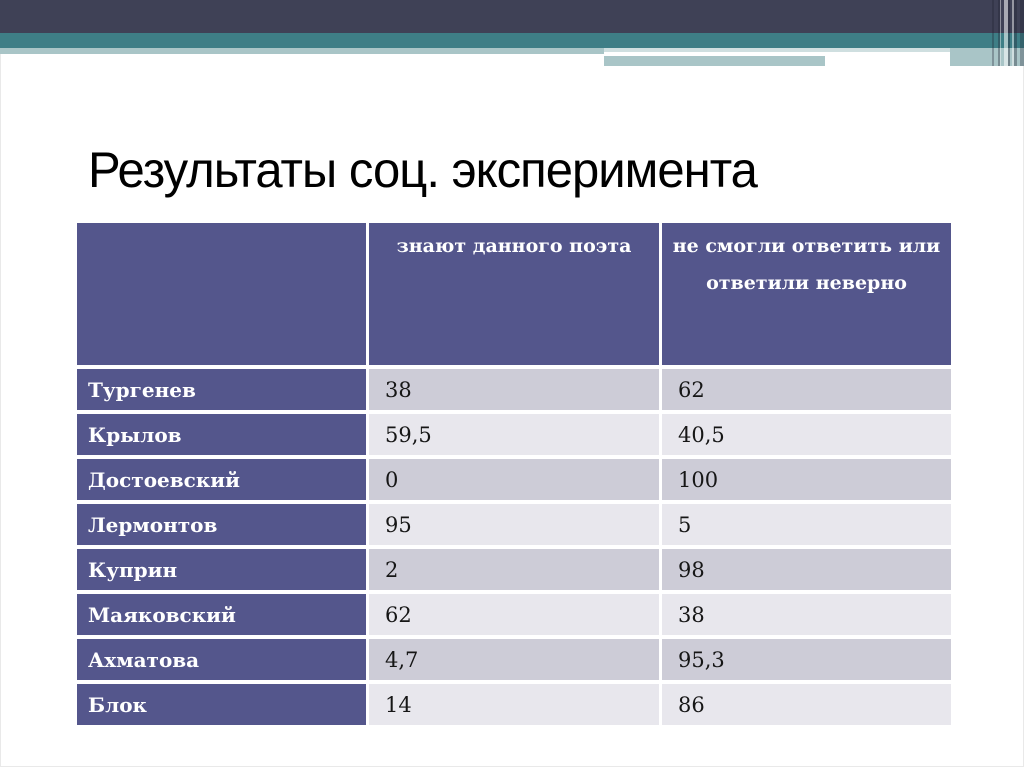 The image size is (1024, 767). What do you see at coordinates (806, 524) in the screenshot?
I see `fail-value-cell: 5` at bounding box center [806, 524].